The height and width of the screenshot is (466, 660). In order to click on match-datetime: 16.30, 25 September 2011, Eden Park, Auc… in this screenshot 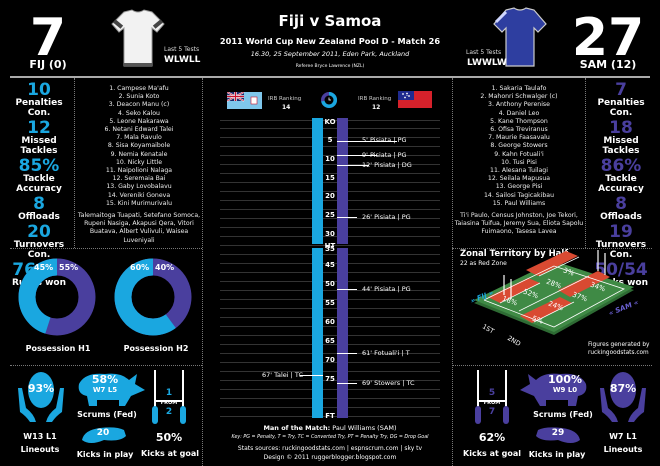, I will do `click(330, 54)`.